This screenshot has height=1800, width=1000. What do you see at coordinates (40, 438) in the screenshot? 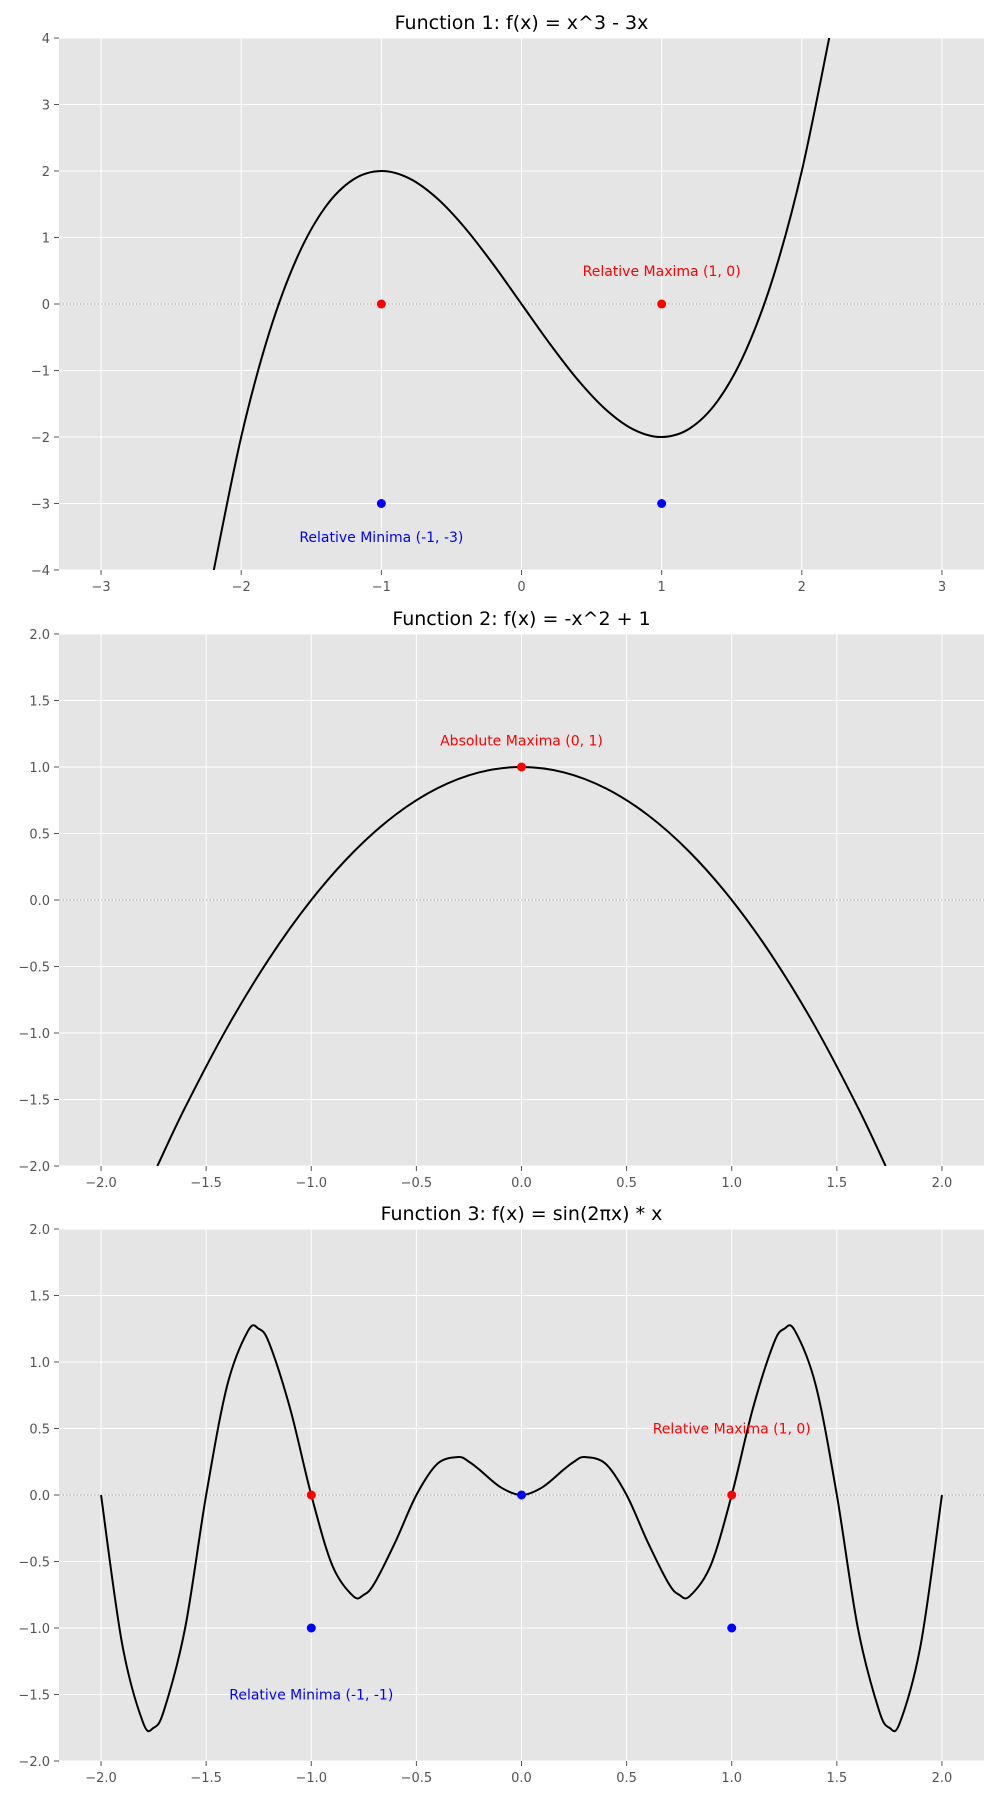
I see `y-tick-label: −2` at bounding box center [40, 438].